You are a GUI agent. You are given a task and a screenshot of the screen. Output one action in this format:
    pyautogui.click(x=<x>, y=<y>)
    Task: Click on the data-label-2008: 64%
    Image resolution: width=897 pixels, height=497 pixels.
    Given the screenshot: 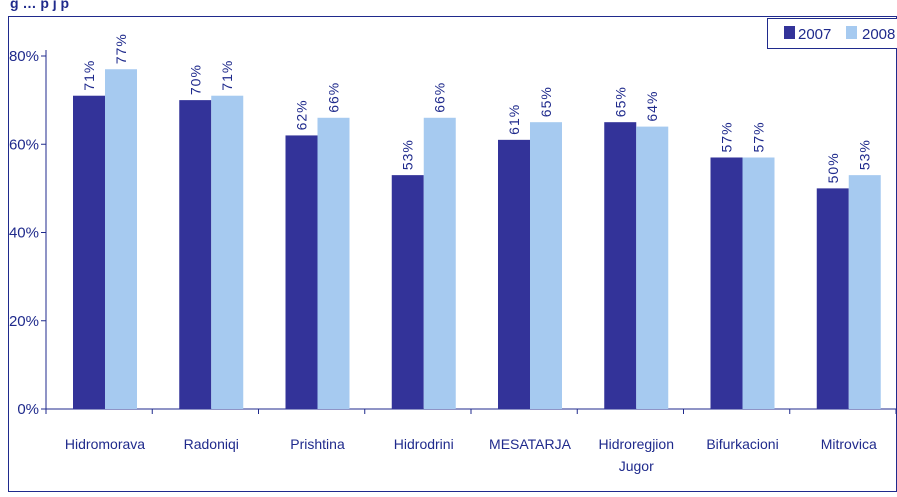 What is the action you would take?
    pyautogui.click(x=652, y=106)
    